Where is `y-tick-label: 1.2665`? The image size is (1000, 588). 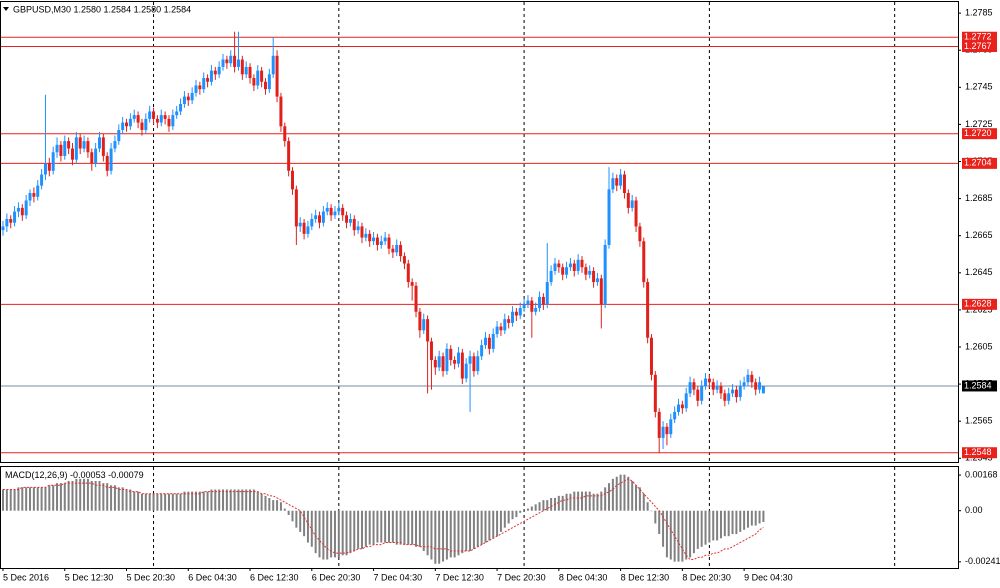
y-tick-label: 1.2665 is located at coordinates (979, 235).